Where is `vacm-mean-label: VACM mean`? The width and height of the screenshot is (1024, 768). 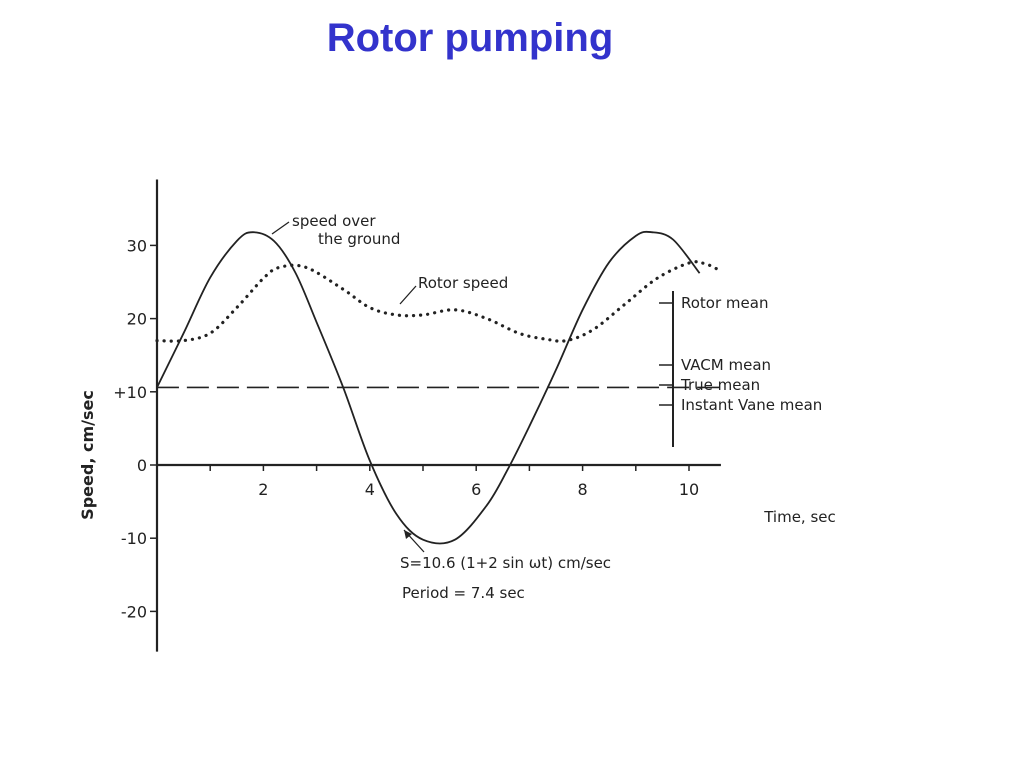
vacm-mean-label: VACM mean is located at coordinates (726, 365).